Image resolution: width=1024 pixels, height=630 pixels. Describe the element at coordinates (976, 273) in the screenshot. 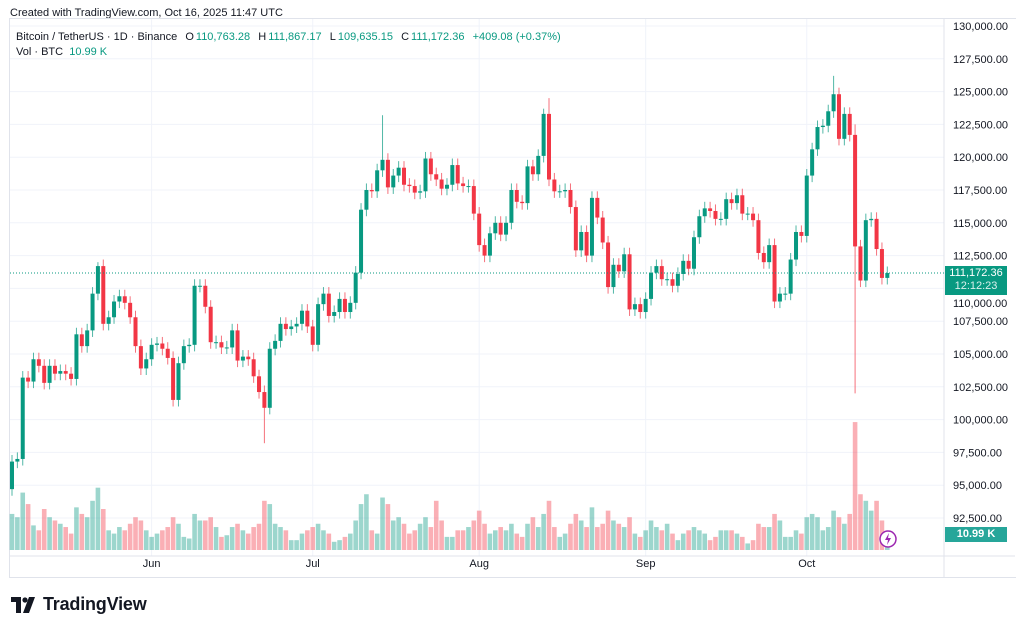

I see `current-price: 111,172.36` at that location.